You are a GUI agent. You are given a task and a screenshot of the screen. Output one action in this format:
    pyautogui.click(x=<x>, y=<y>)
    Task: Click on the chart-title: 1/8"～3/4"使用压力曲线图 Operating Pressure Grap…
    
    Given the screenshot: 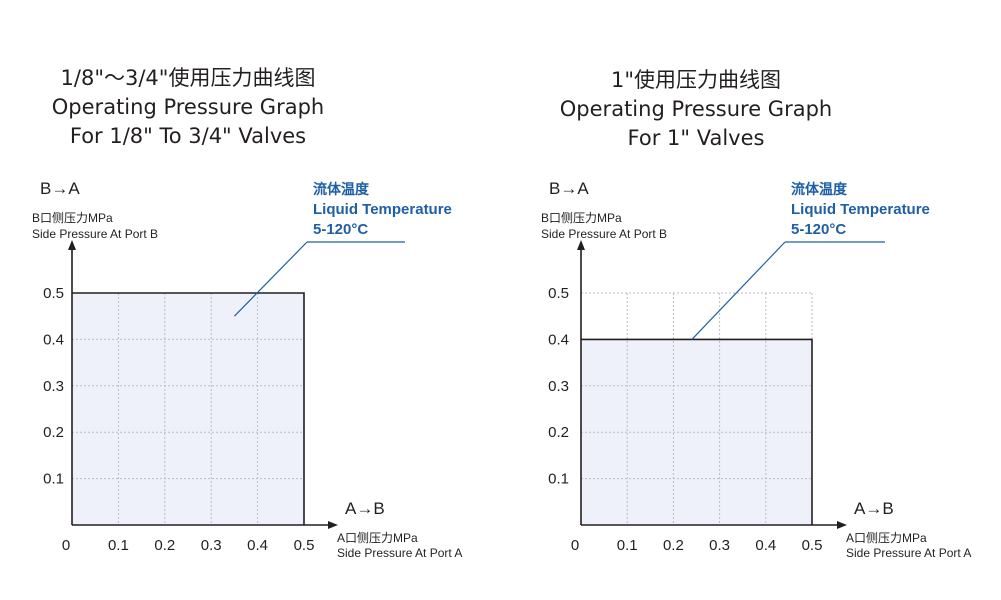 What is the action you would take?
    pyautogui.click(x=188, y=107)
    